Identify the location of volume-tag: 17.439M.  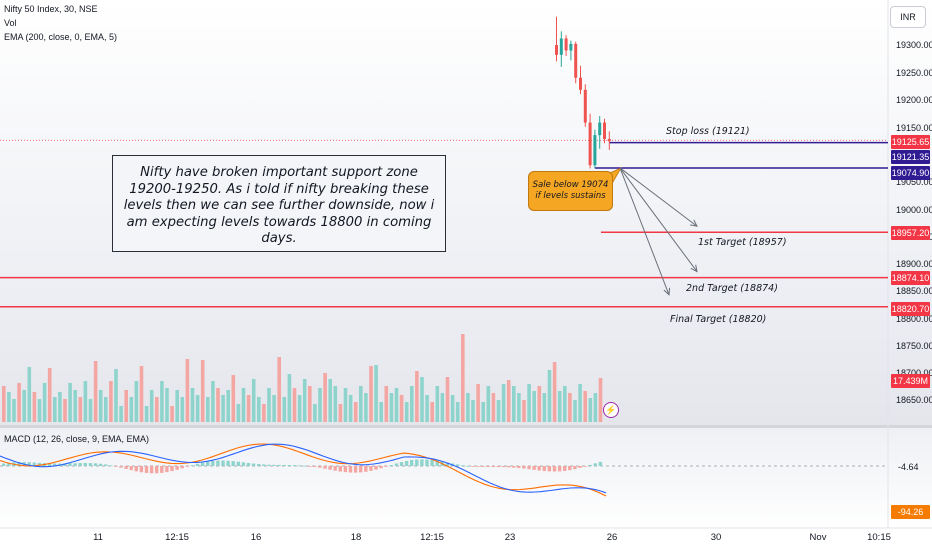
(910, 381).